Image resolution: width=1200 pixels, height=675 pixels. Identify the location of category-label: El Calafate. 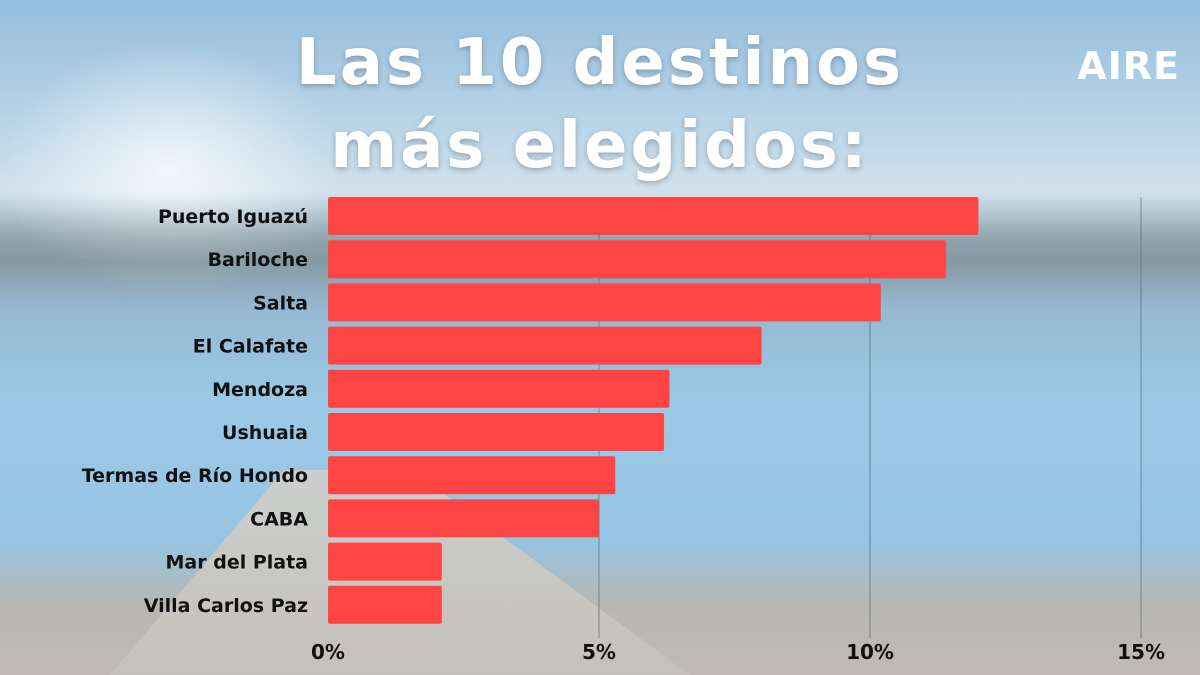
(250, 347).